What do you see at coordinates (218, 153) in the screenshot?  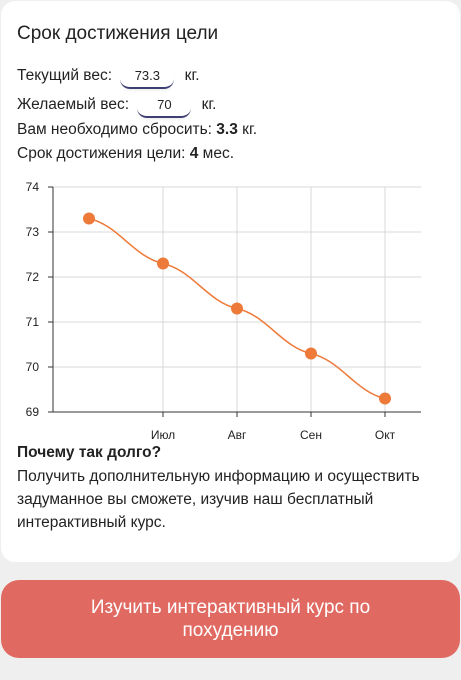 I see `term-unit: мес.` at bounding box center [218, 153].